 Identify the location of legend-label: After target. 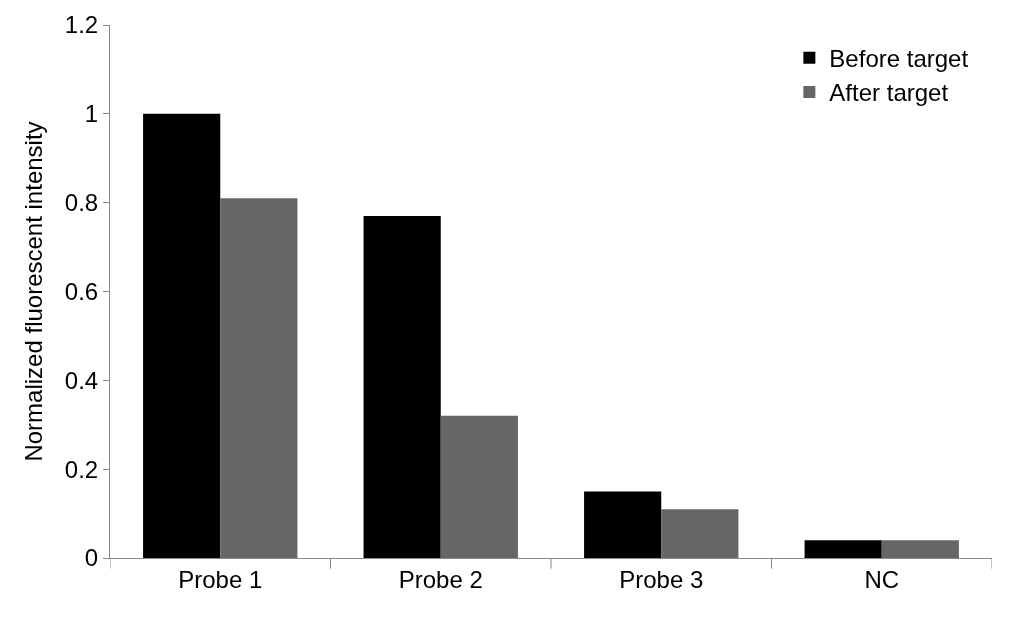
(889, 93).